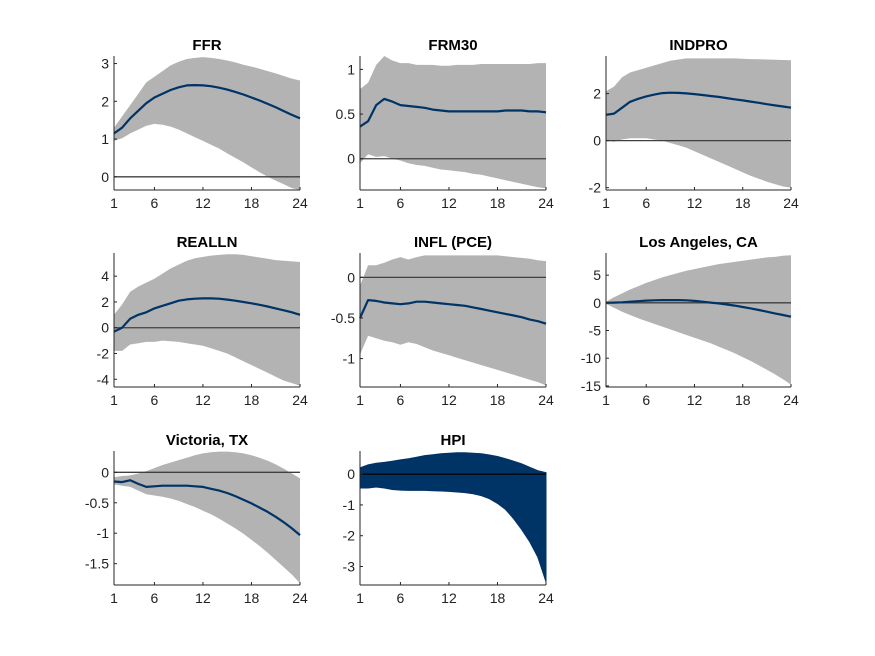 Image resolution: width=875 pixels, height=656 pixels. What do you see at coordinates (349, 567) in the screenshot?
I see `y-tick-label: -3` at bounding box center [349, 567].